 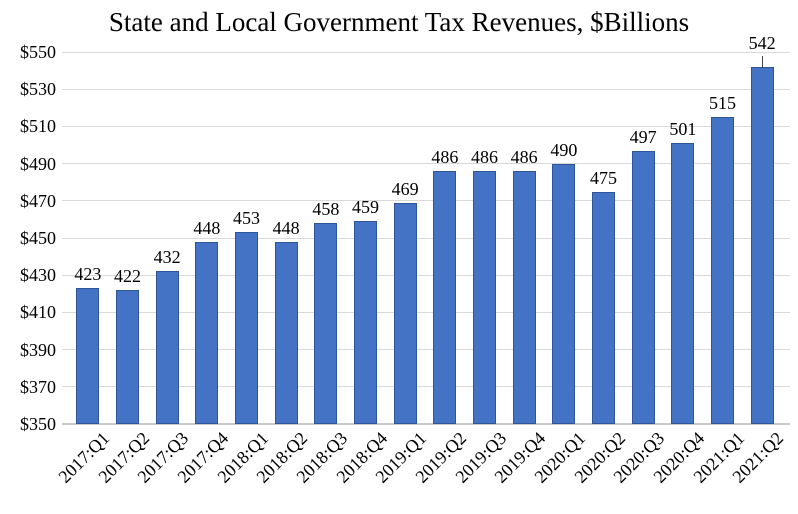 I want to click on y-axis-label: $410, so click(x=38, y=312).